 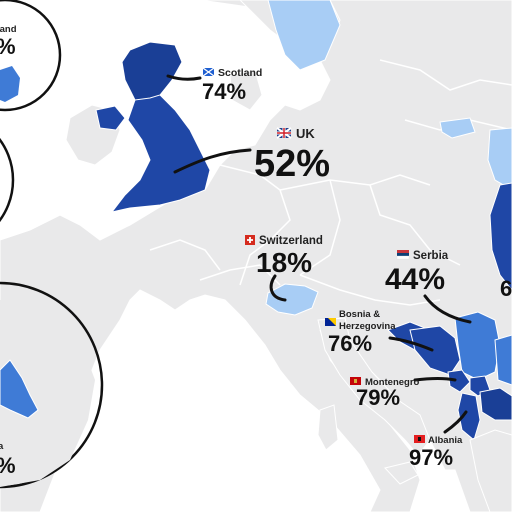 I want to click on bosnia-region, so click(x=435, y=350).